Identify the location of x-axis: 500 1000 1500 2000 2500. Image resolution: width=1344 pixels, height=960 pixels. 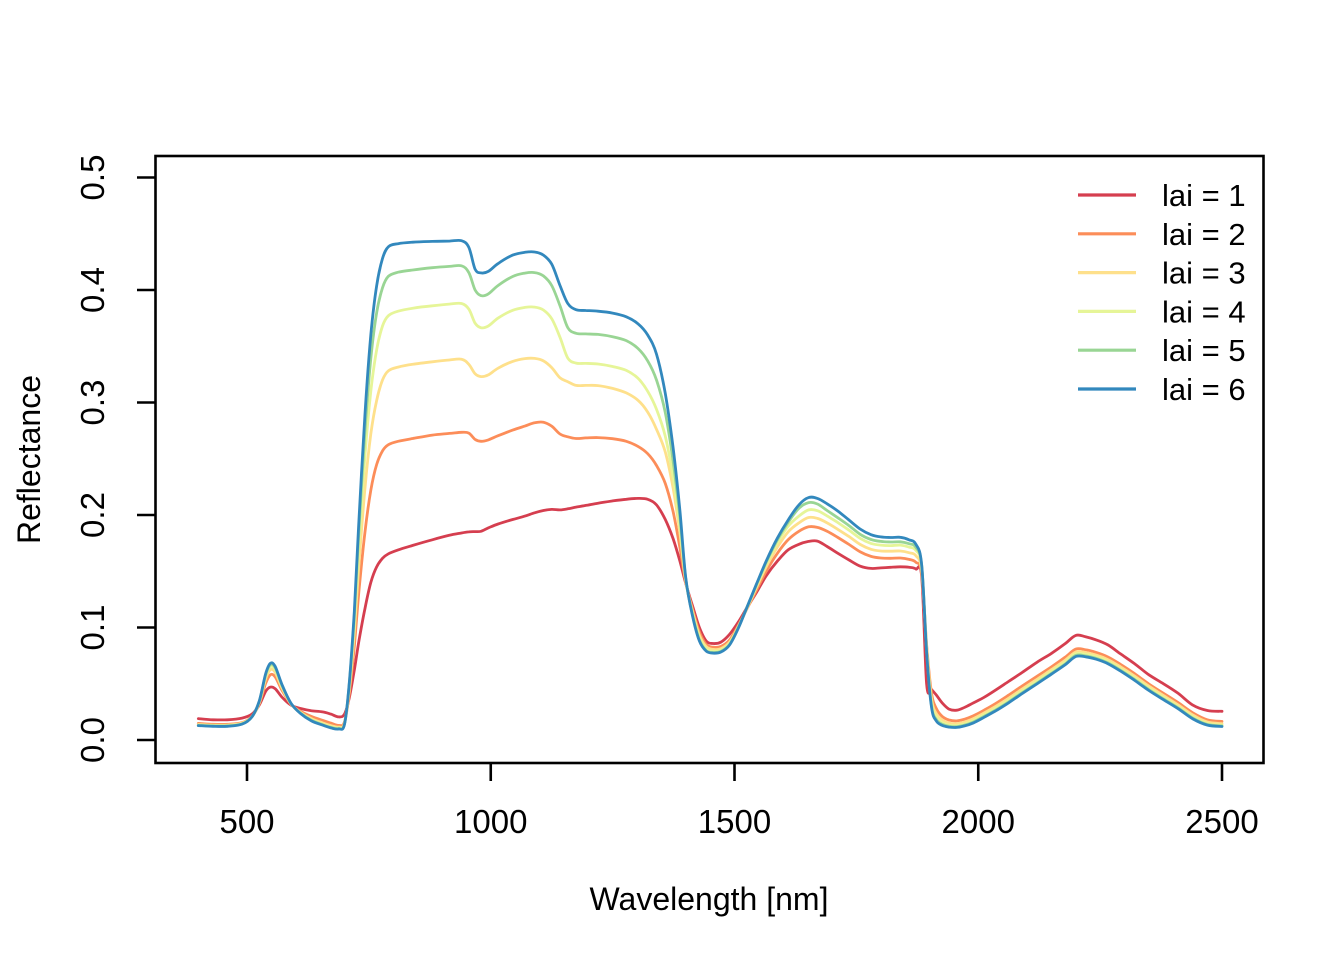
(739, 801).